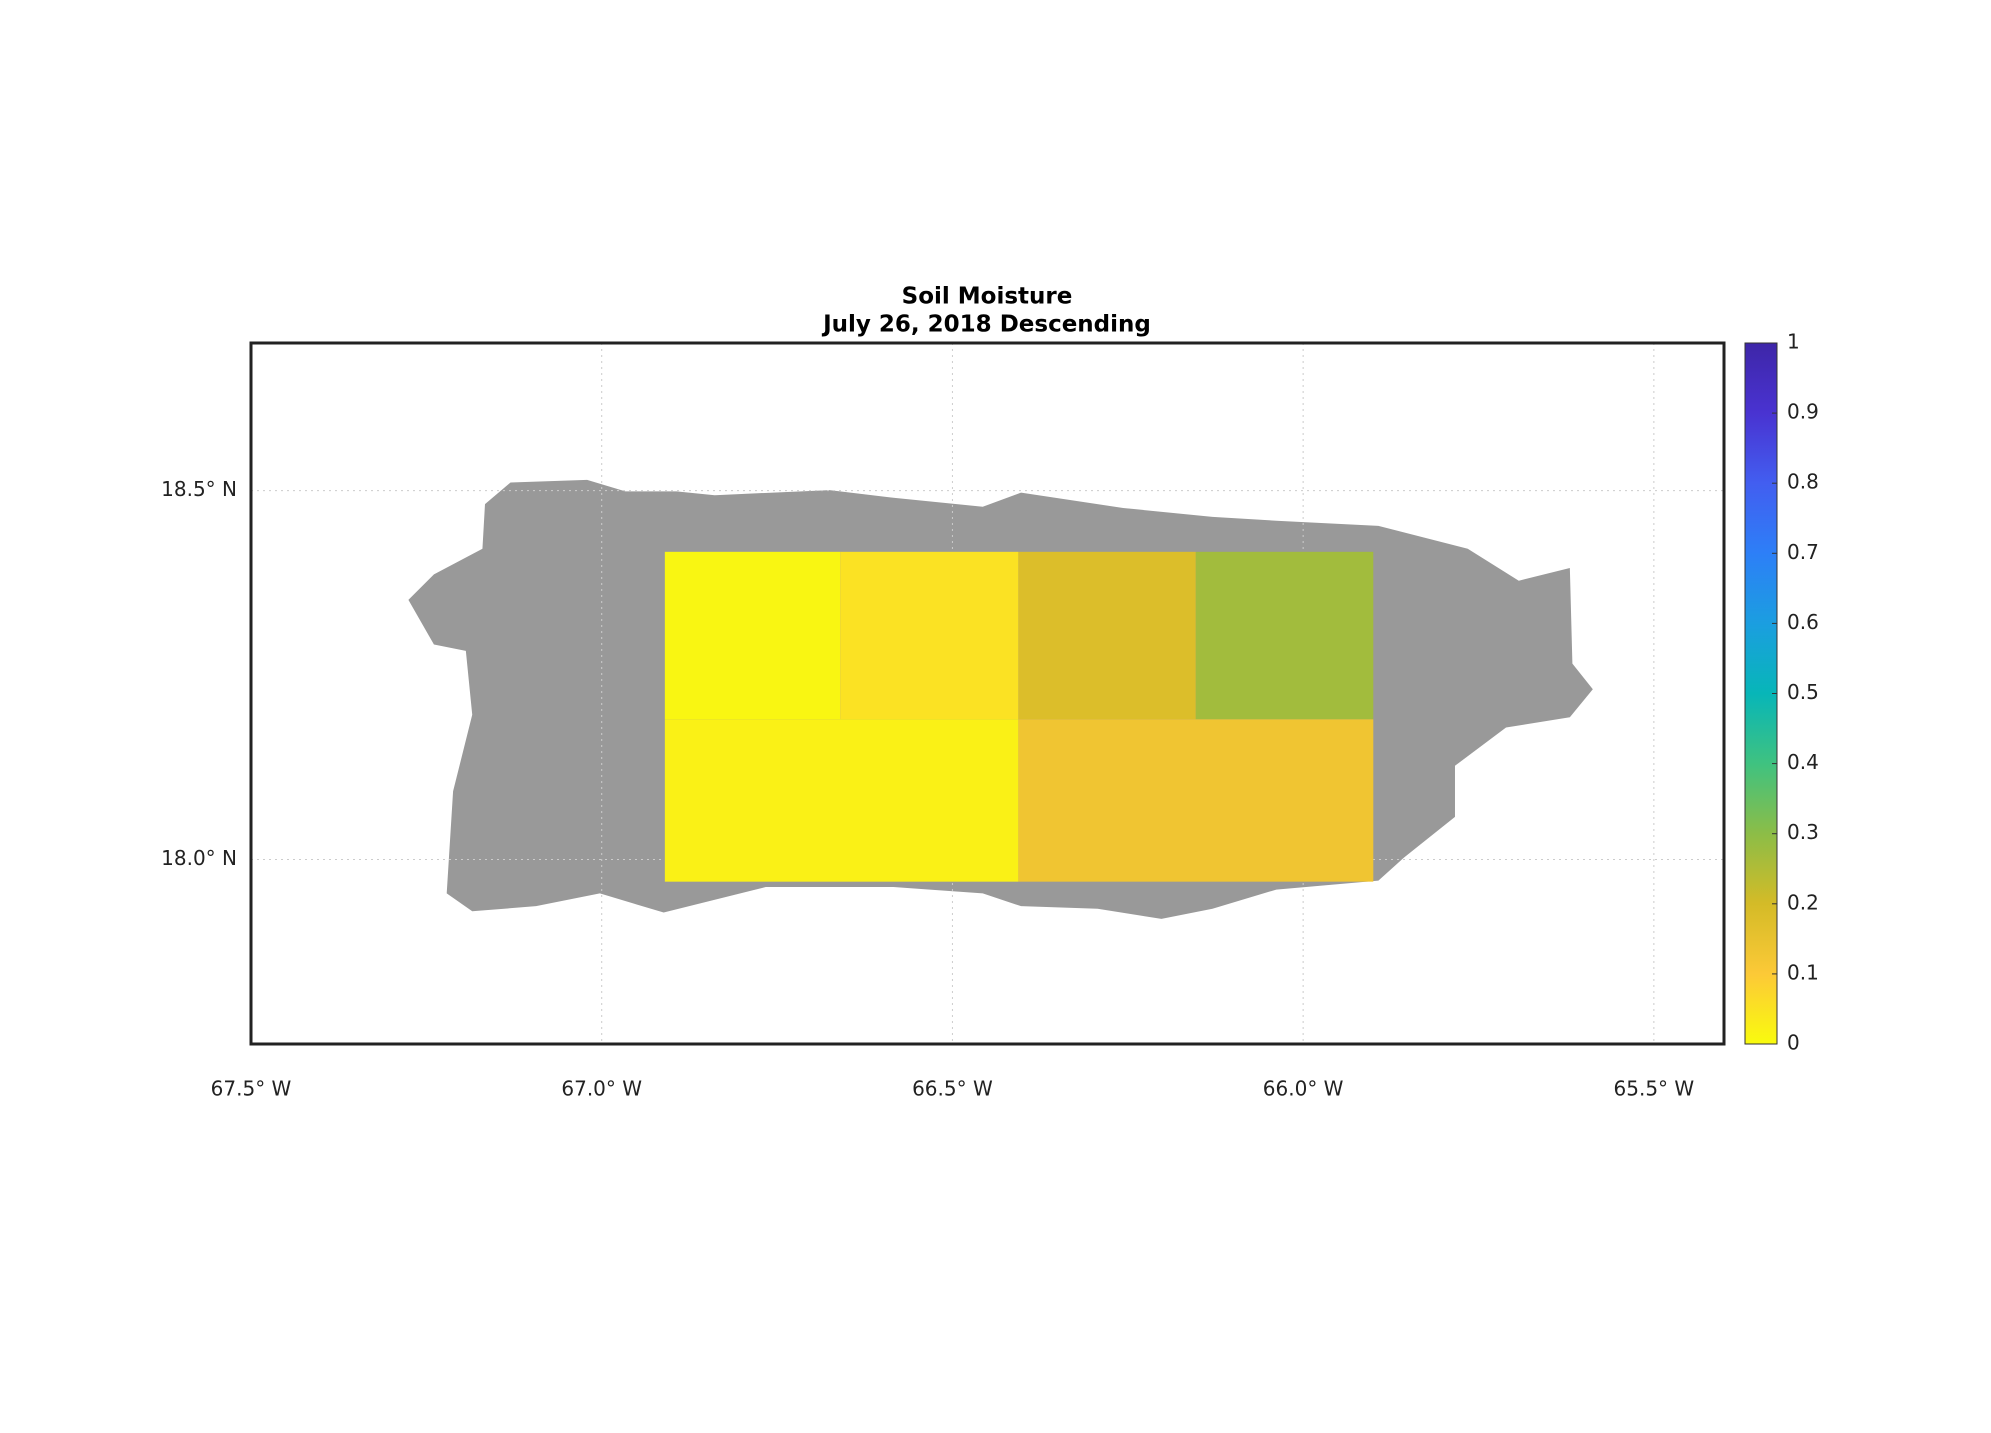 This screenshot has height=1433, width=1991. Describe the element at coordinates (1803, 972) in the screenshot. I see `colorbar-tick-label: 0.1` at that location.